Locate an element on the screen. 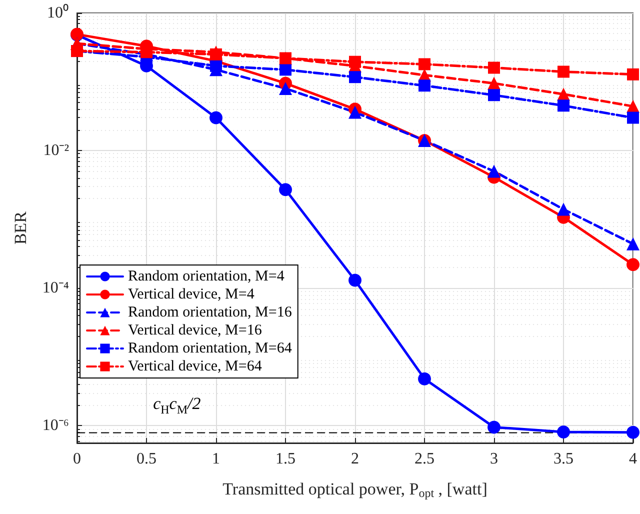  y-tick-label: 10⁻⁶ is located at coordinates (55, 425).